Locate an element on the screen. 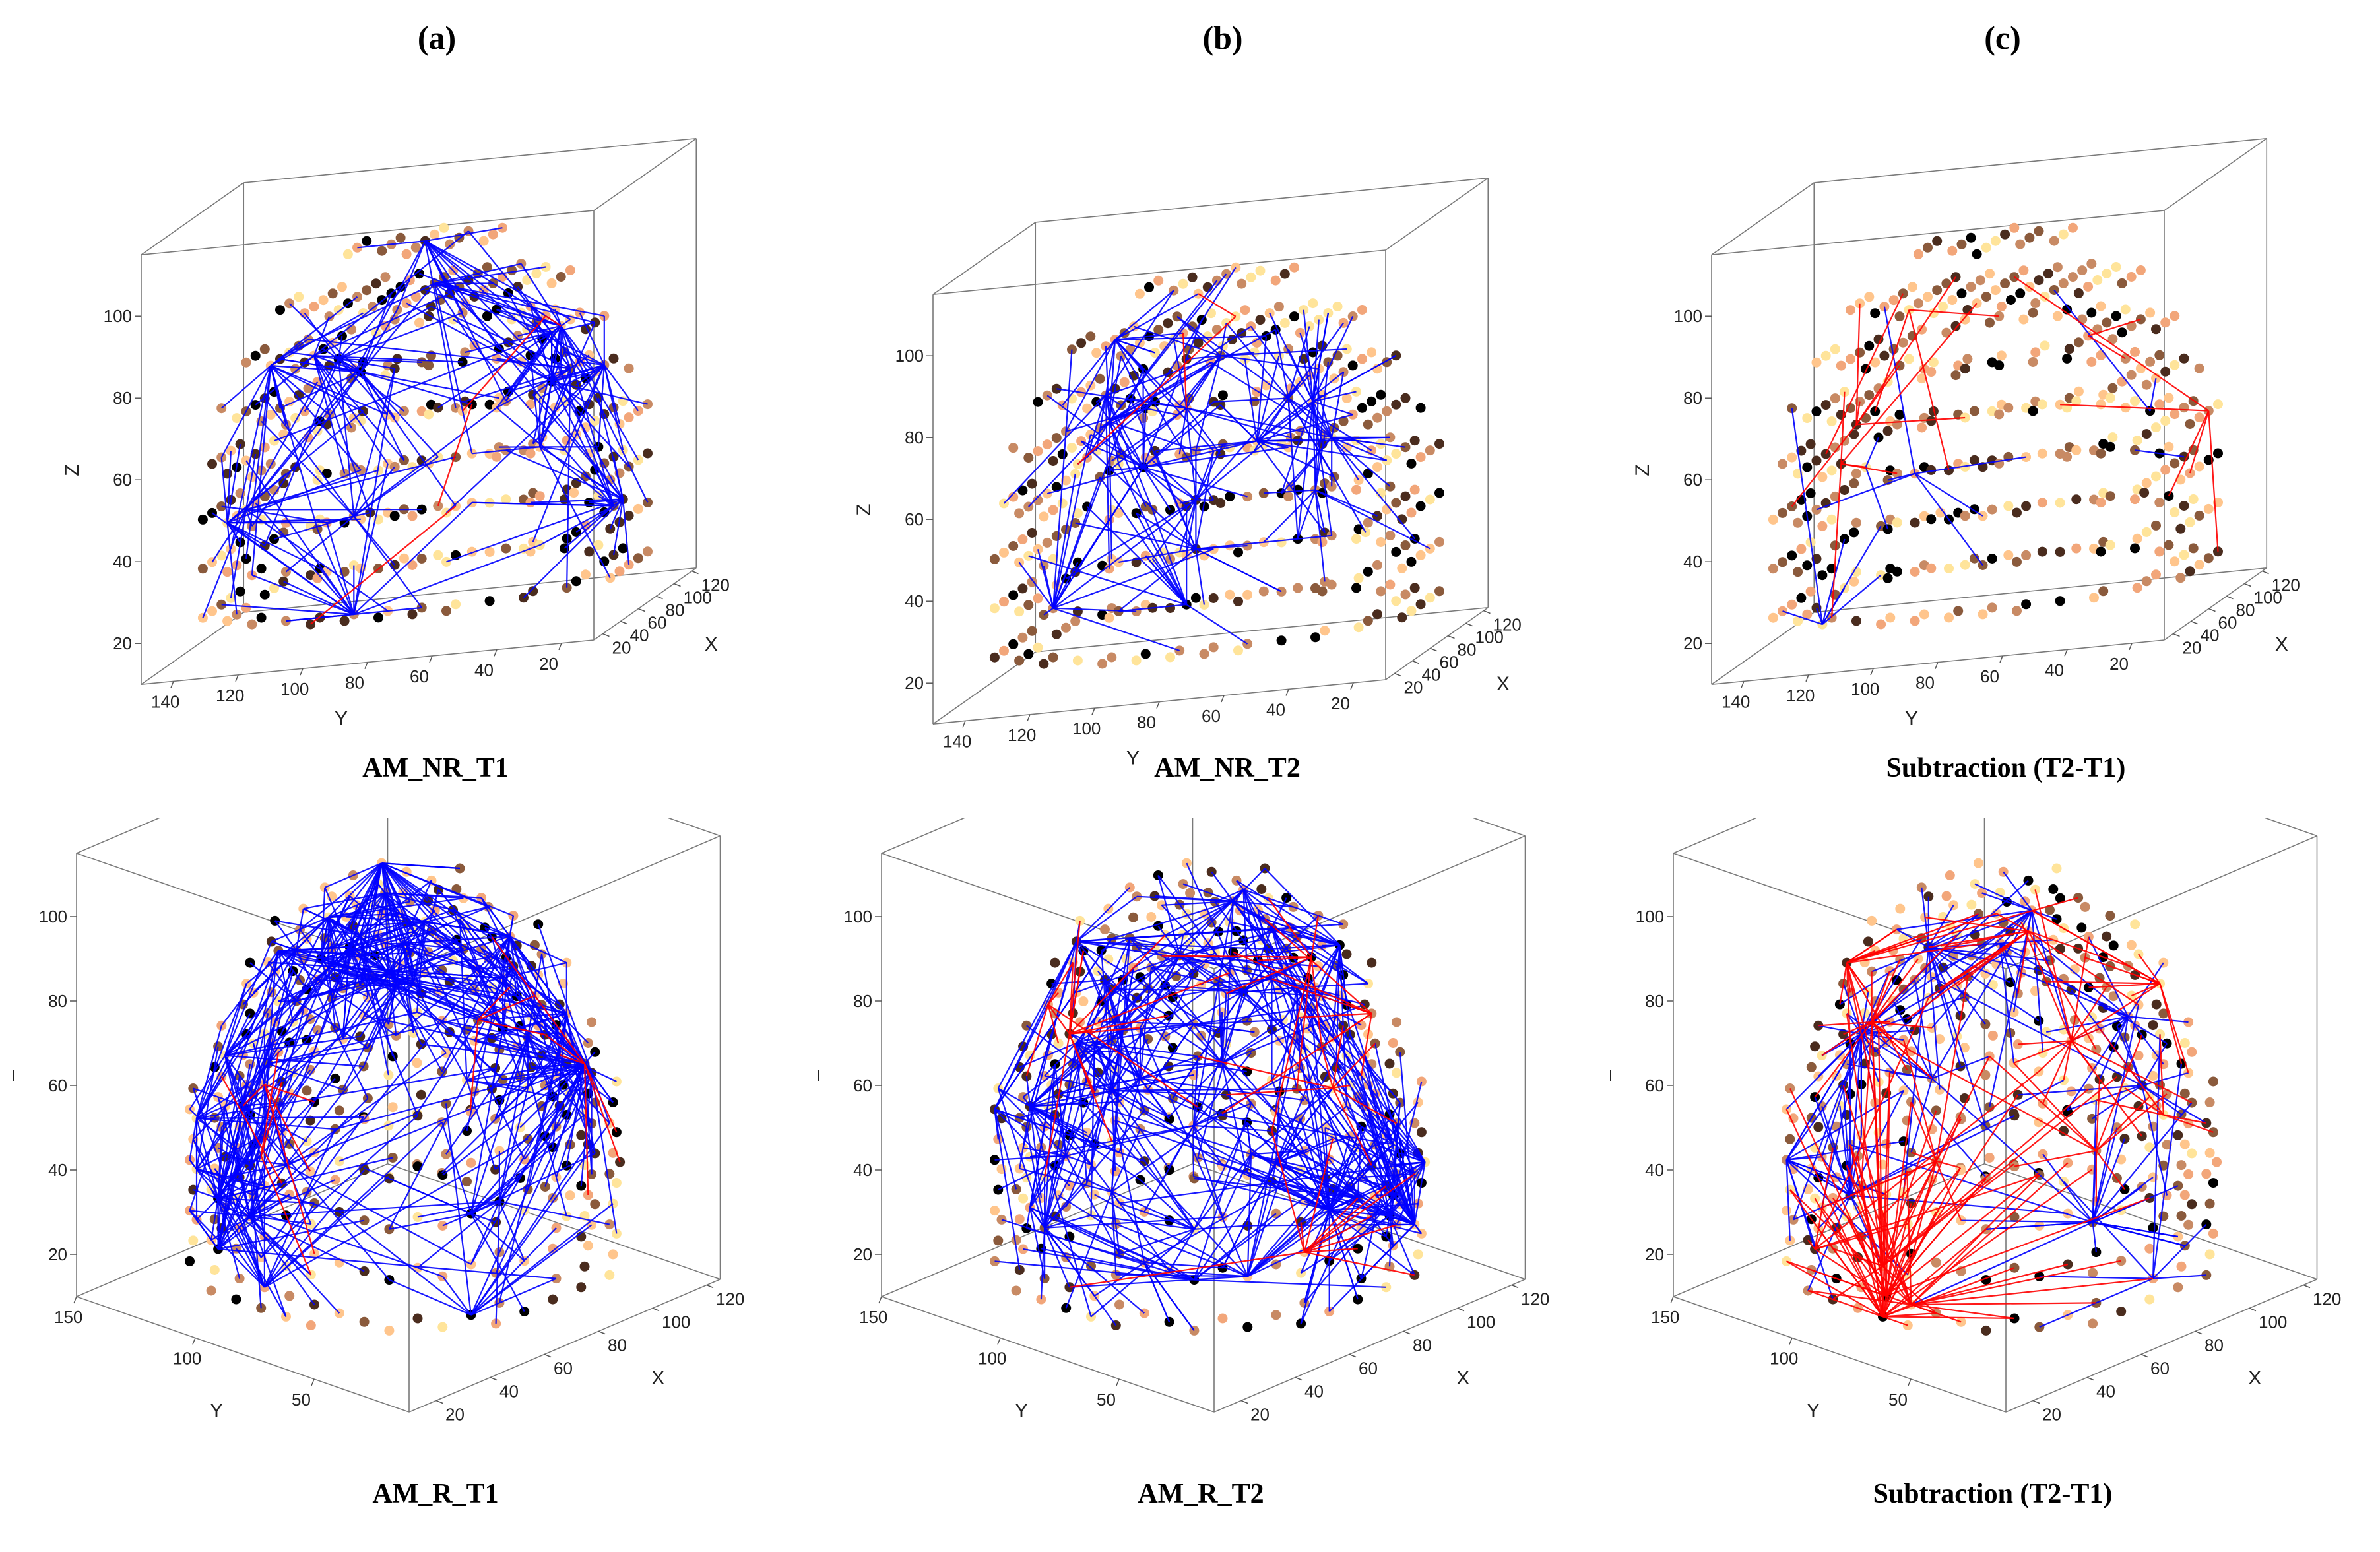 This screenshot has width=2380, height=1552. column-label-c: (c) is located at coordinates (2002, 37).